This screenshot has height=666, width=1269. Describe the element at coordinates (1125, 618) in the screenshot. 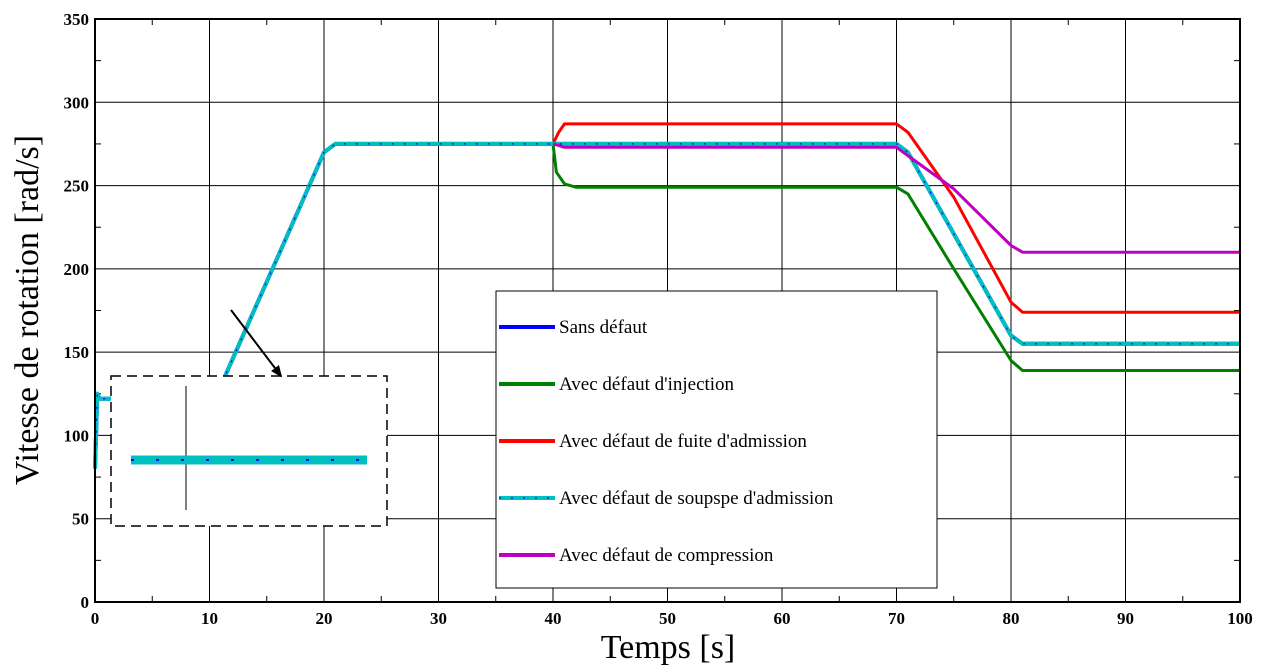

I see `x-tick-label: 90` at that location.